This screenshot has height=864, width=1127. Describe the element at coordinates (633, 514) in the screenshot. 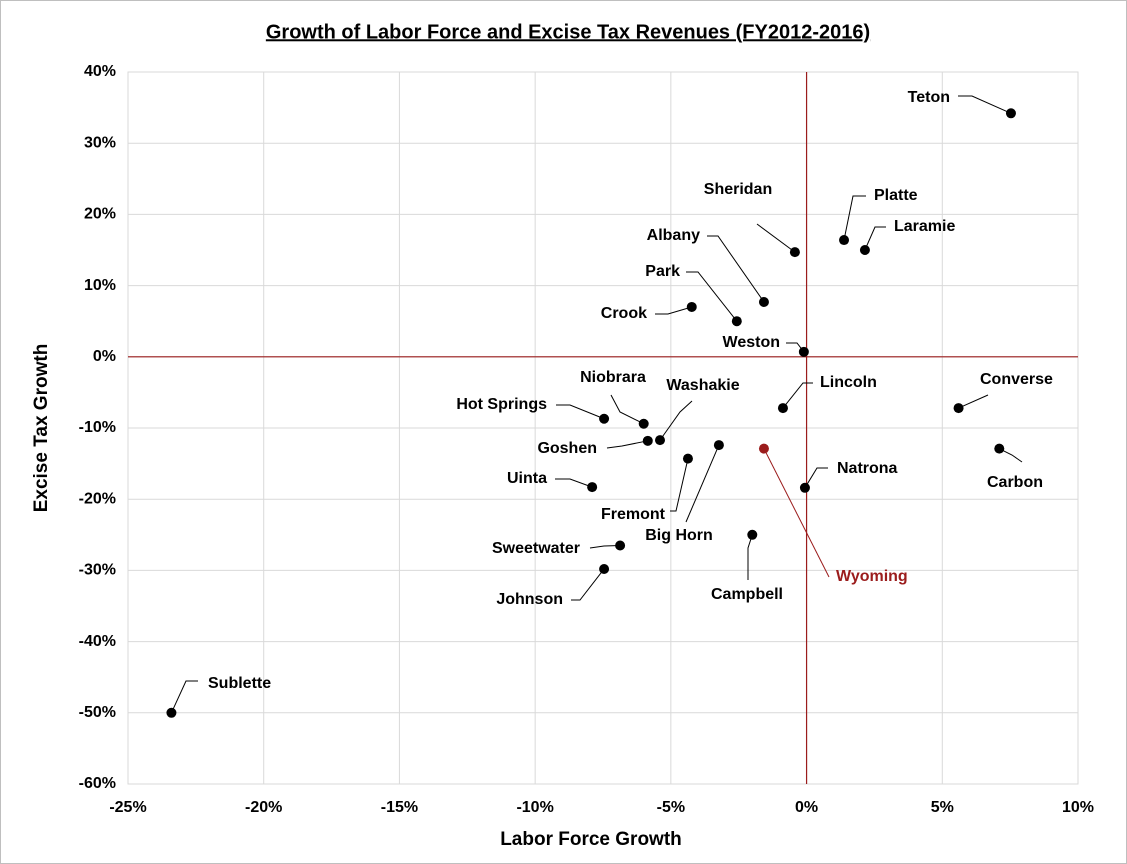

I see `point-label: Fremont` at that location.